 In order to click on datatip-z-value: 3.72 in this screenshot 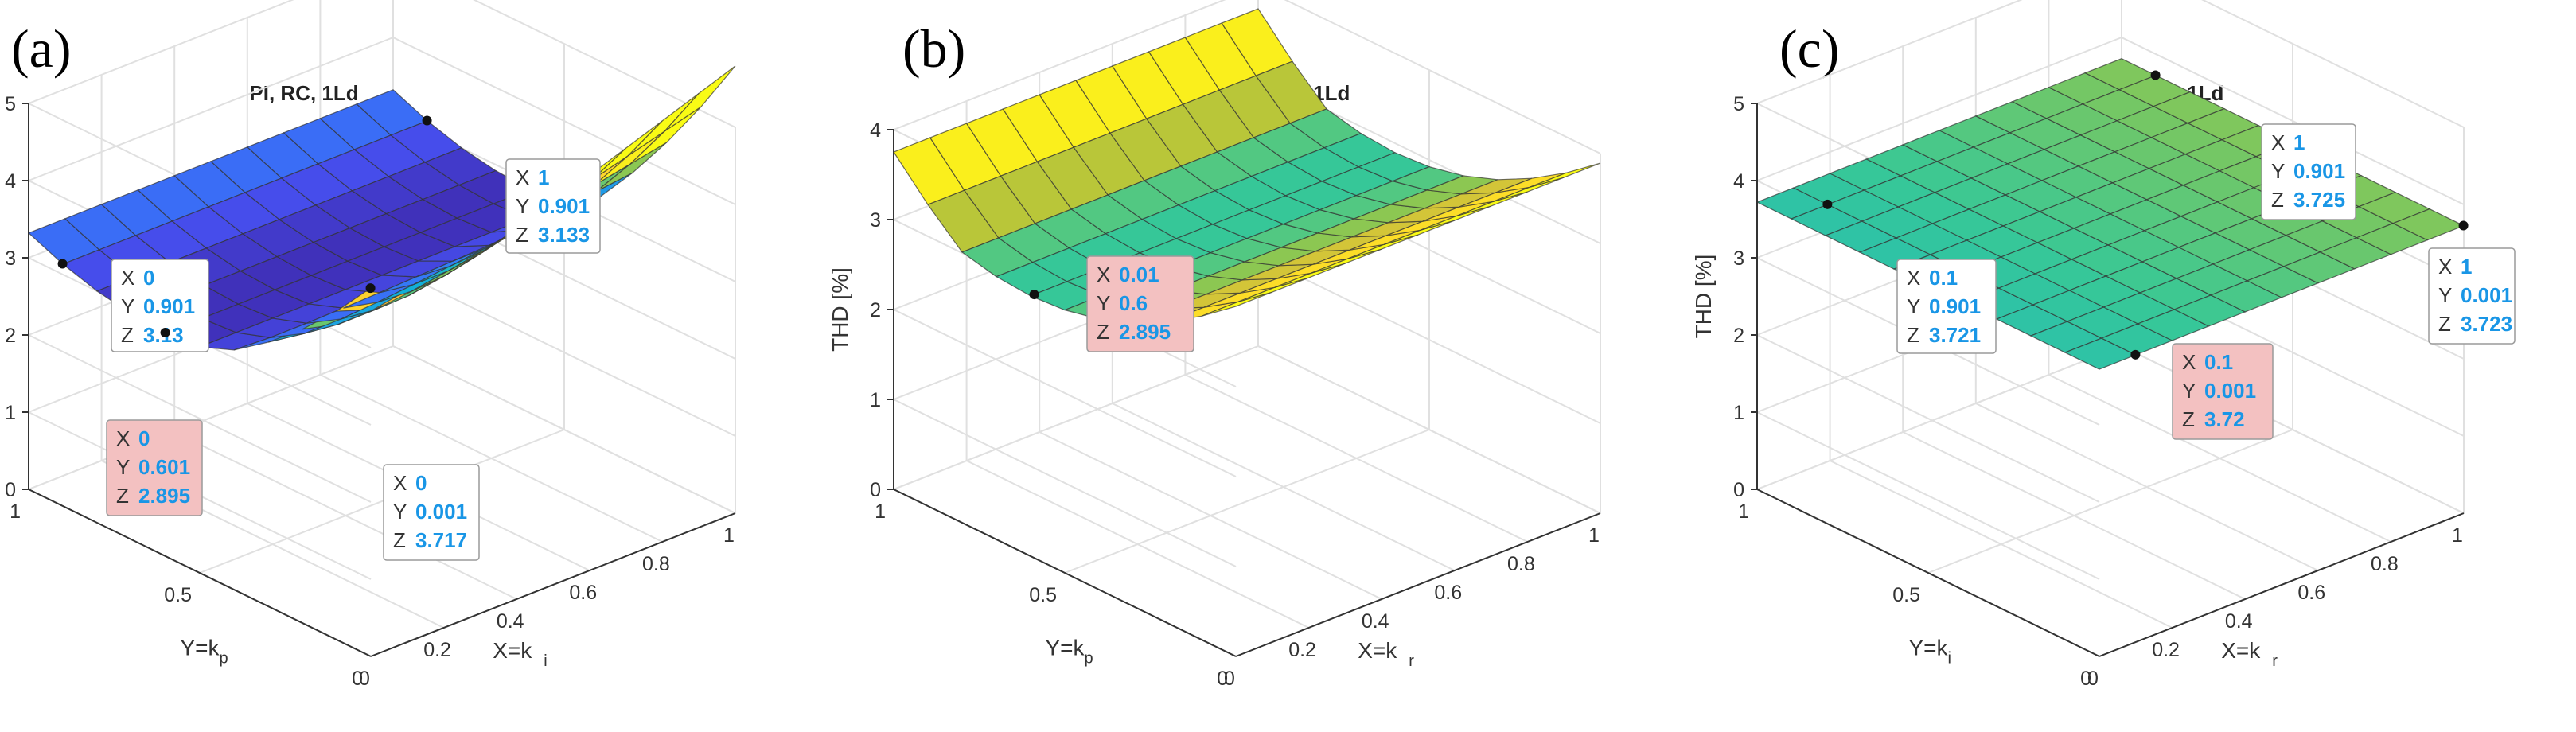, I will do `click(2224, 419)`.